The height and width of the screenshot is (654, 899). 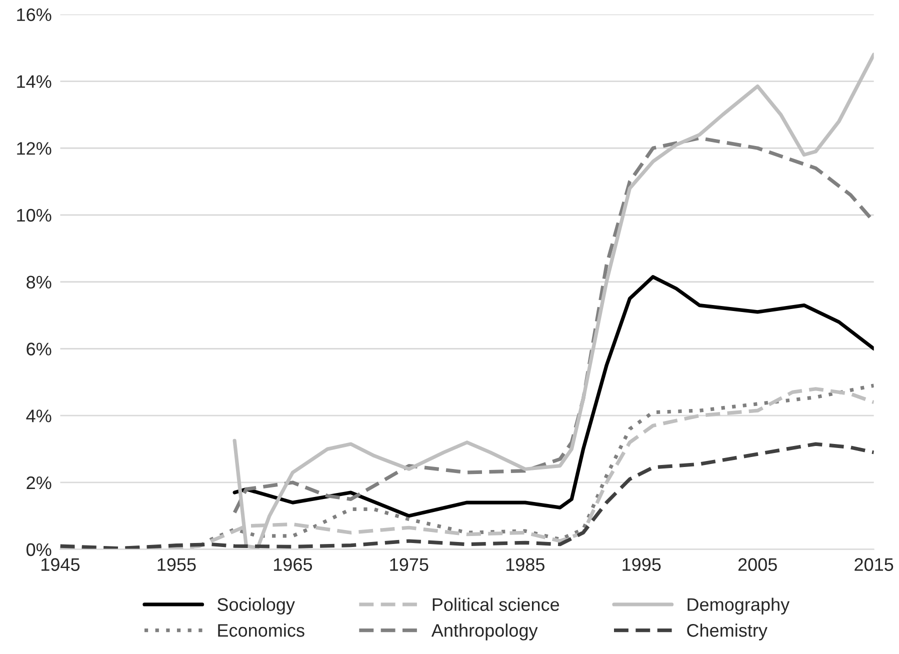 What do you see at coordinates (39, 483) in the screenshot?
I see `y-tick-label: 2%` at bounding box center [39, 483].